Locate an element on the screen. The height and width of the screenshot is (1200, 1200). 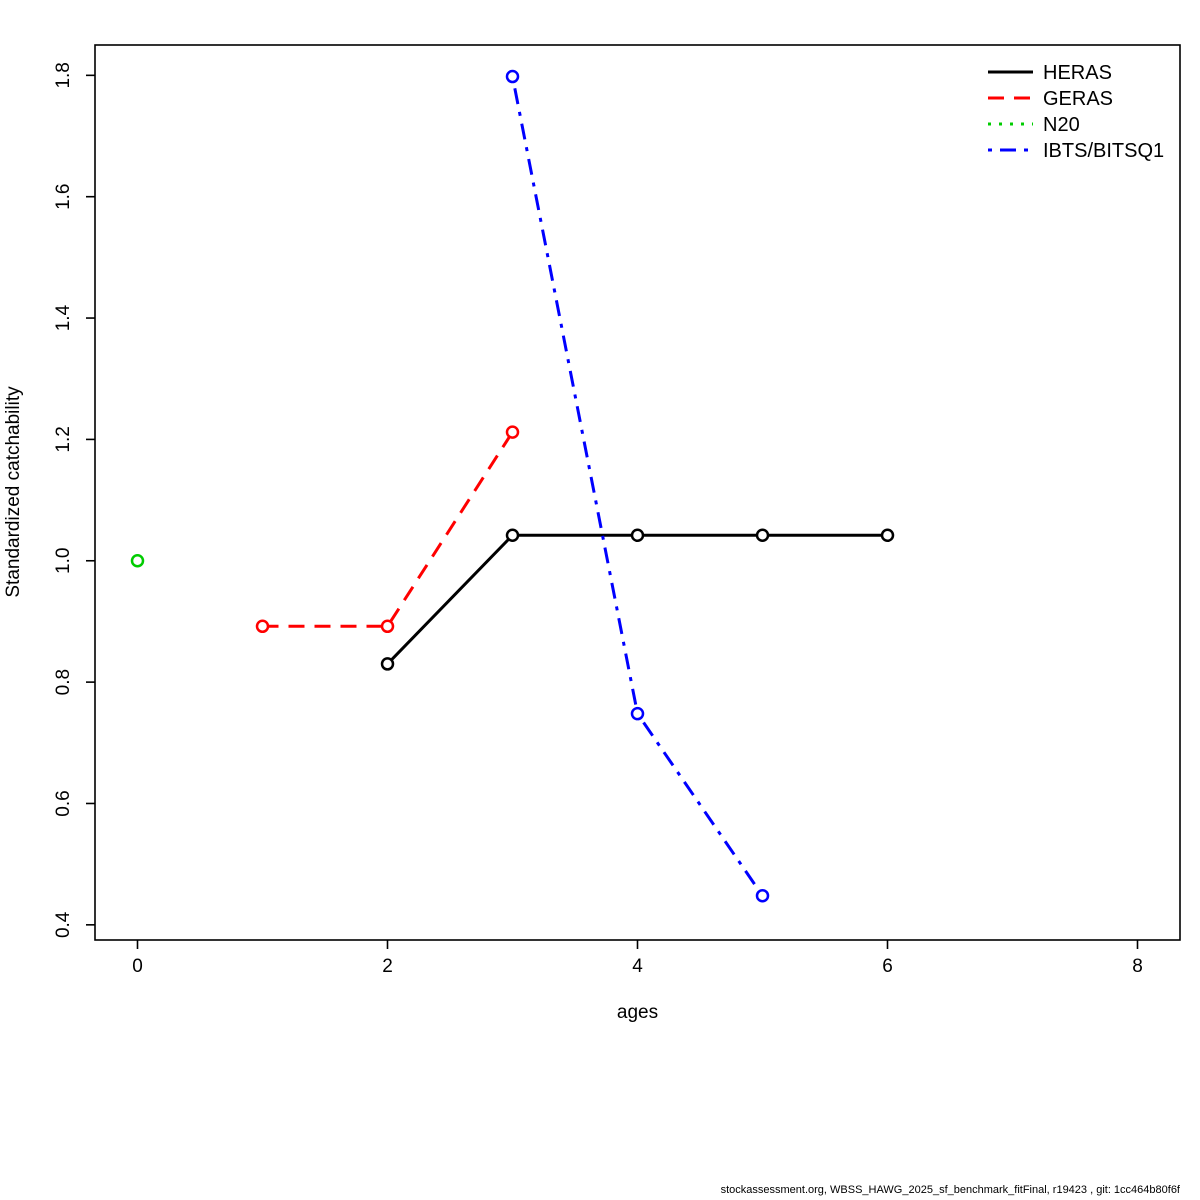
y-tick-label: 0.8 is located at coordinates (63, 682).